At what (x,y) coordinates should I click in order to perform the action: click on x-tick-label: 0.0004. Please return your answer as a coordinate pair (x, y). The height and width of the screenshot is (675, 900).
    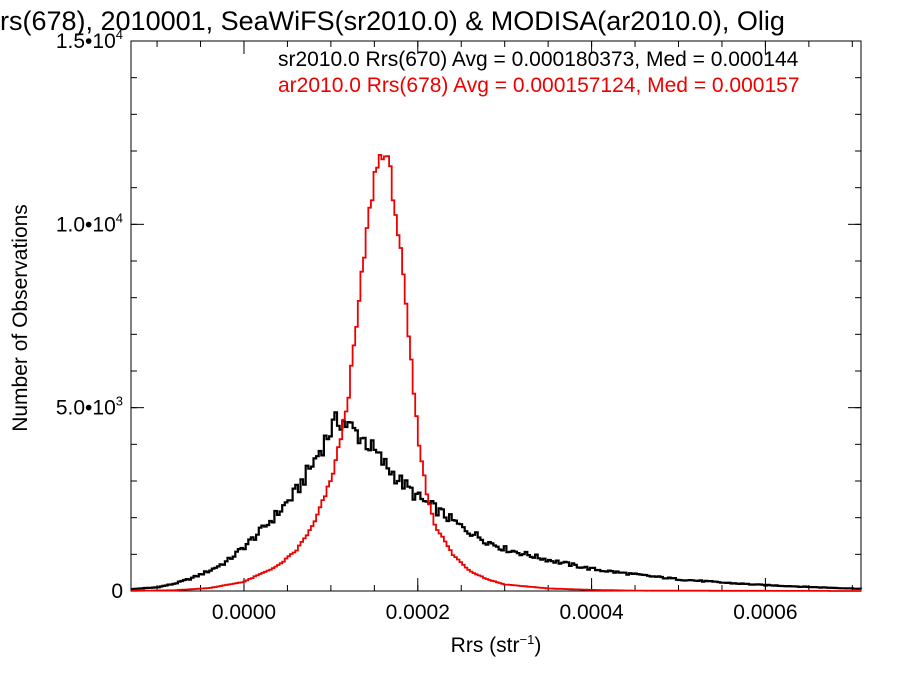
    Looking at the image, I should click on (591, 612).